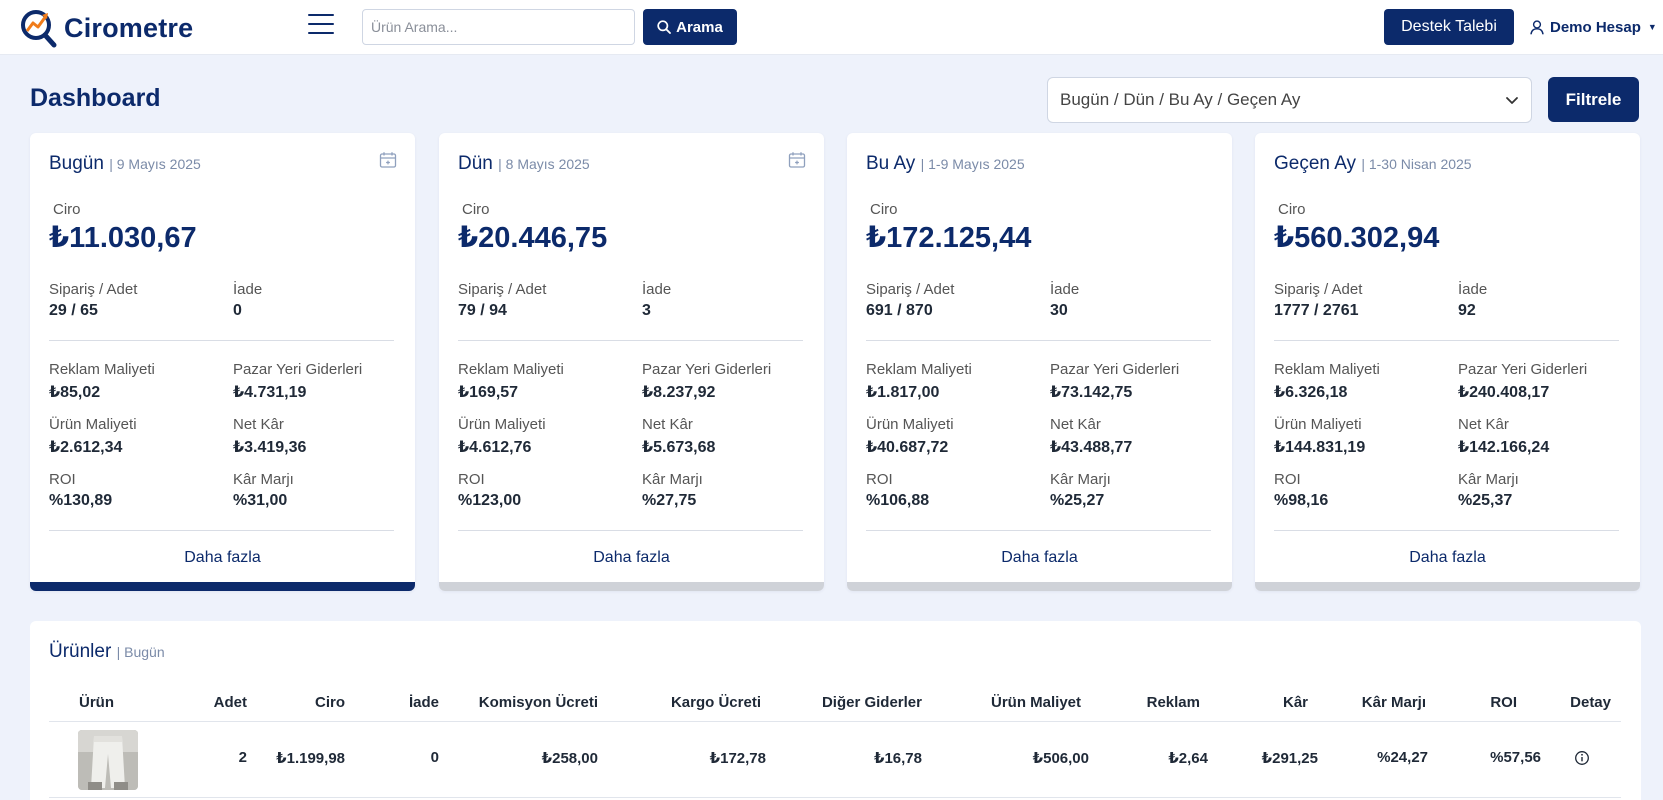  Describe the element at coordinates (972, 164) in the screenshot. I see `card-date: | 1-9 Mayıs 2025` at that location.